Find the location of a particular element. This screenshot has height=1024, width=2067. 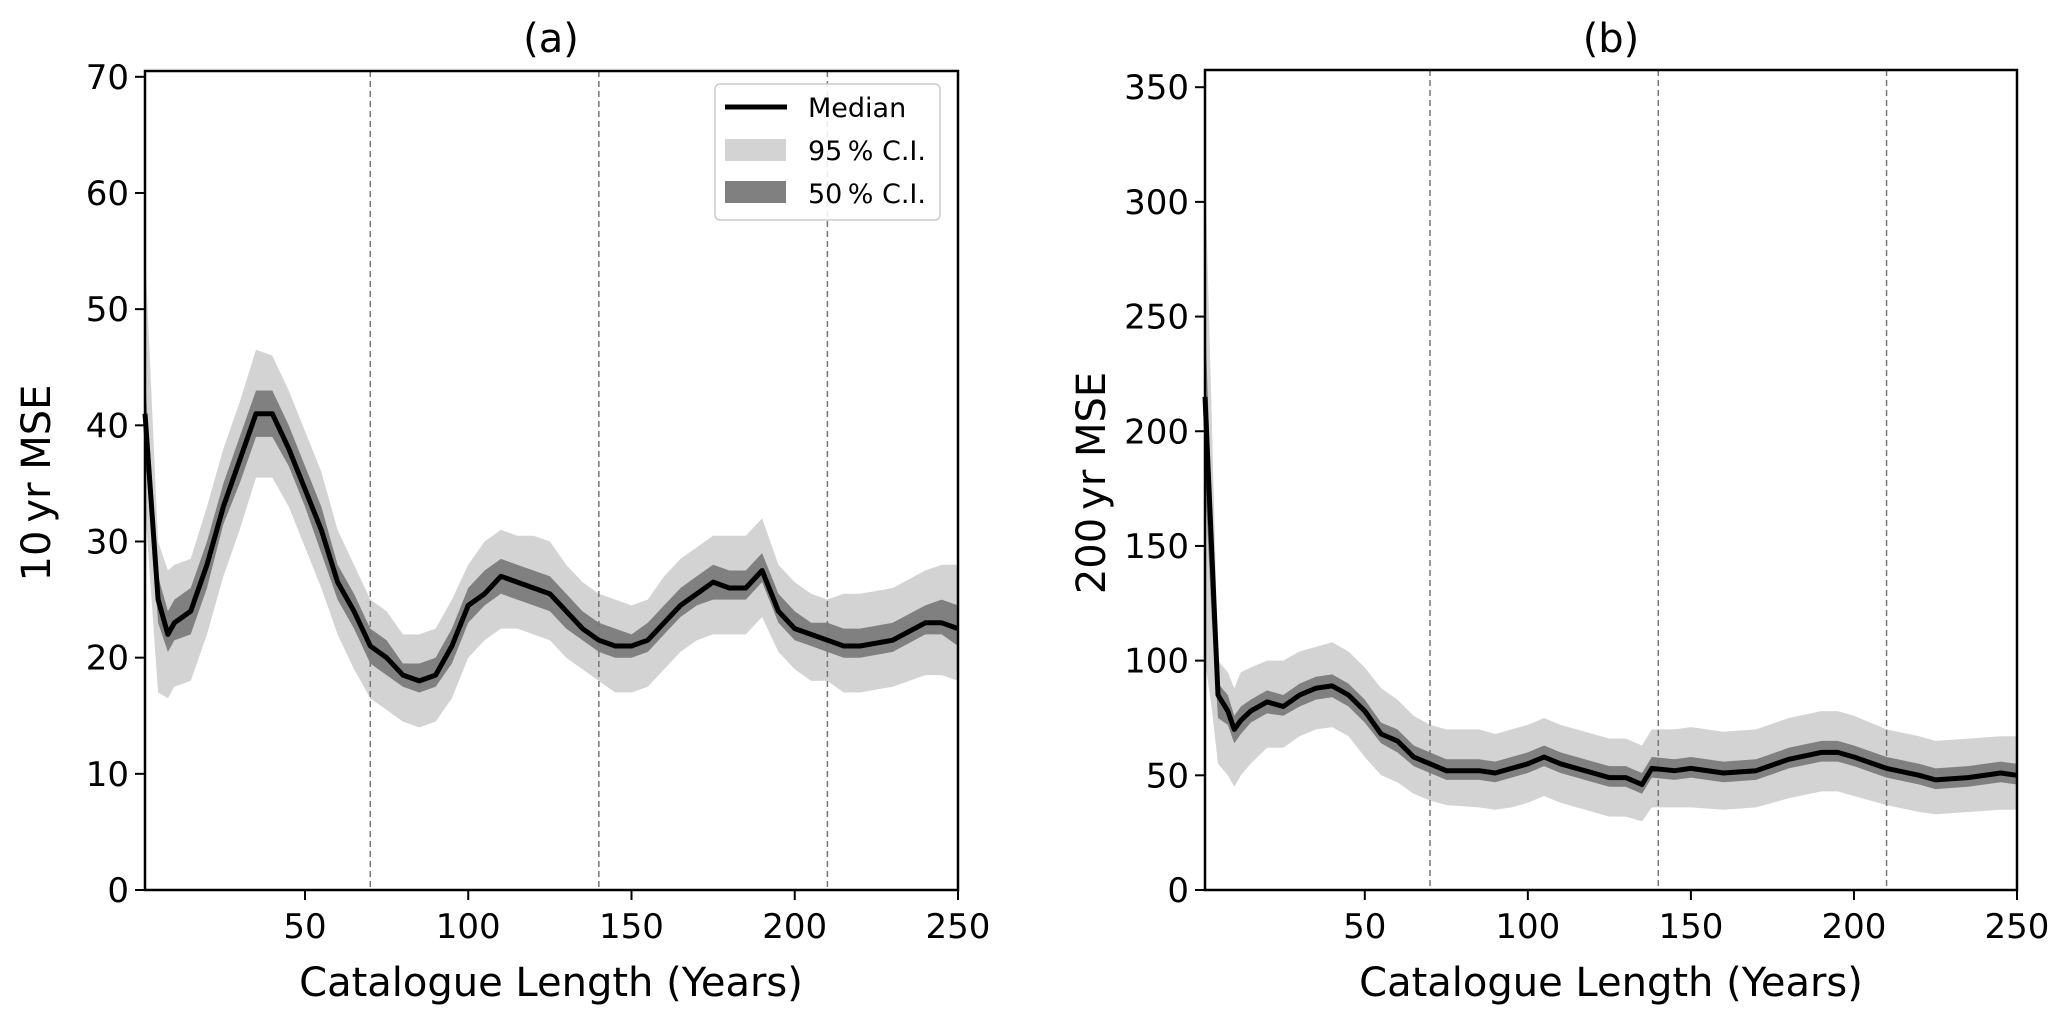

legend-ci50-swatch is located at coordinates (755, 192).